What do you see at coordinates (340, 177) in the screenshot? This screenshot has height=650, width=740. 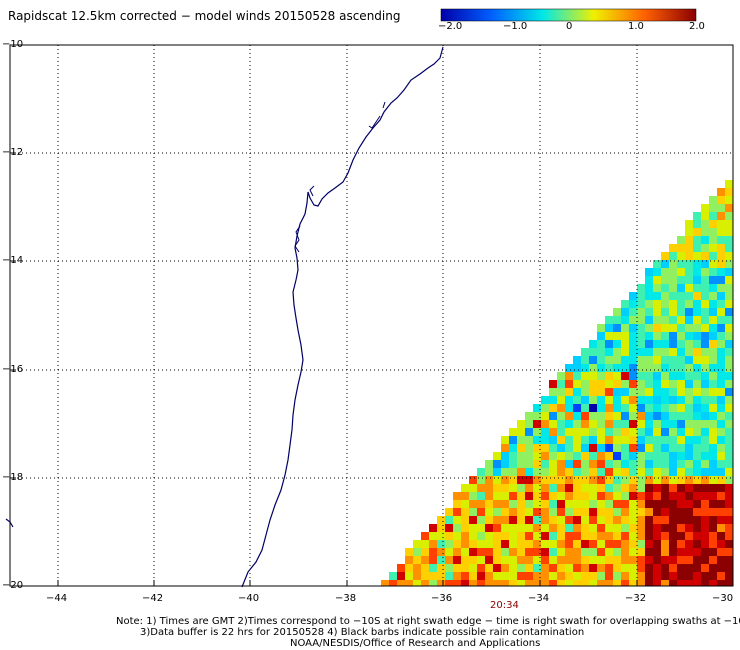 I see `estuary-detail` at bounding box center [340, 177].